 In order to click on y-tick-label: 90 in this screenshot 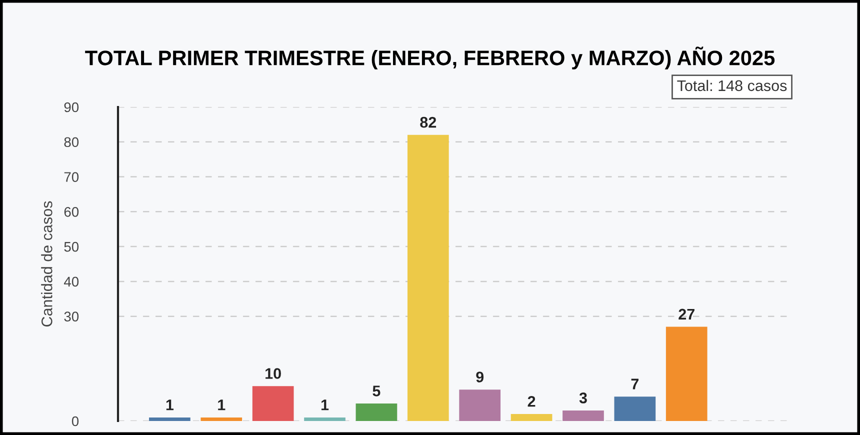, I will do `click(71, 107)`.